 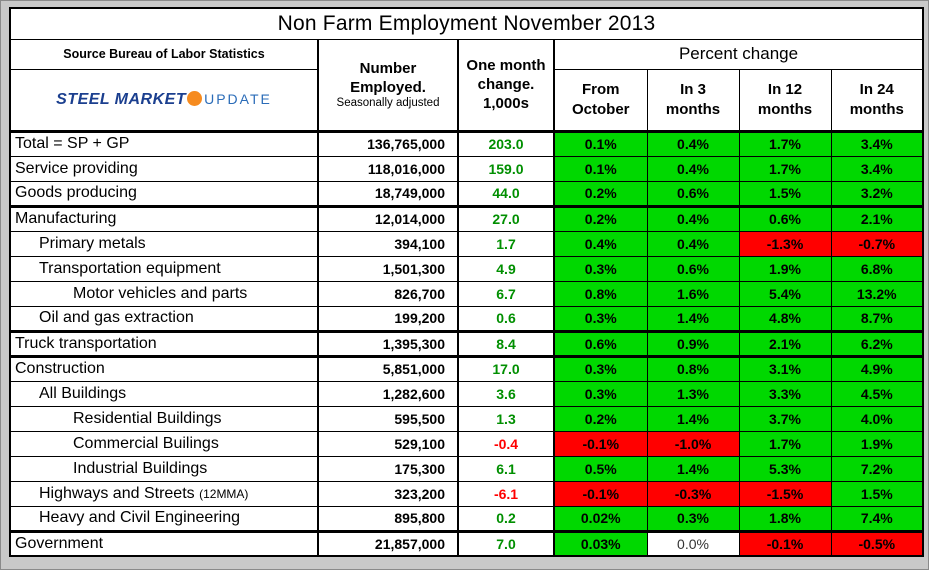 What do you see at coordinates (164, 468) in the screenshot?
I see `row-label: Industrial Buildings` at bounding box center [164, 468].